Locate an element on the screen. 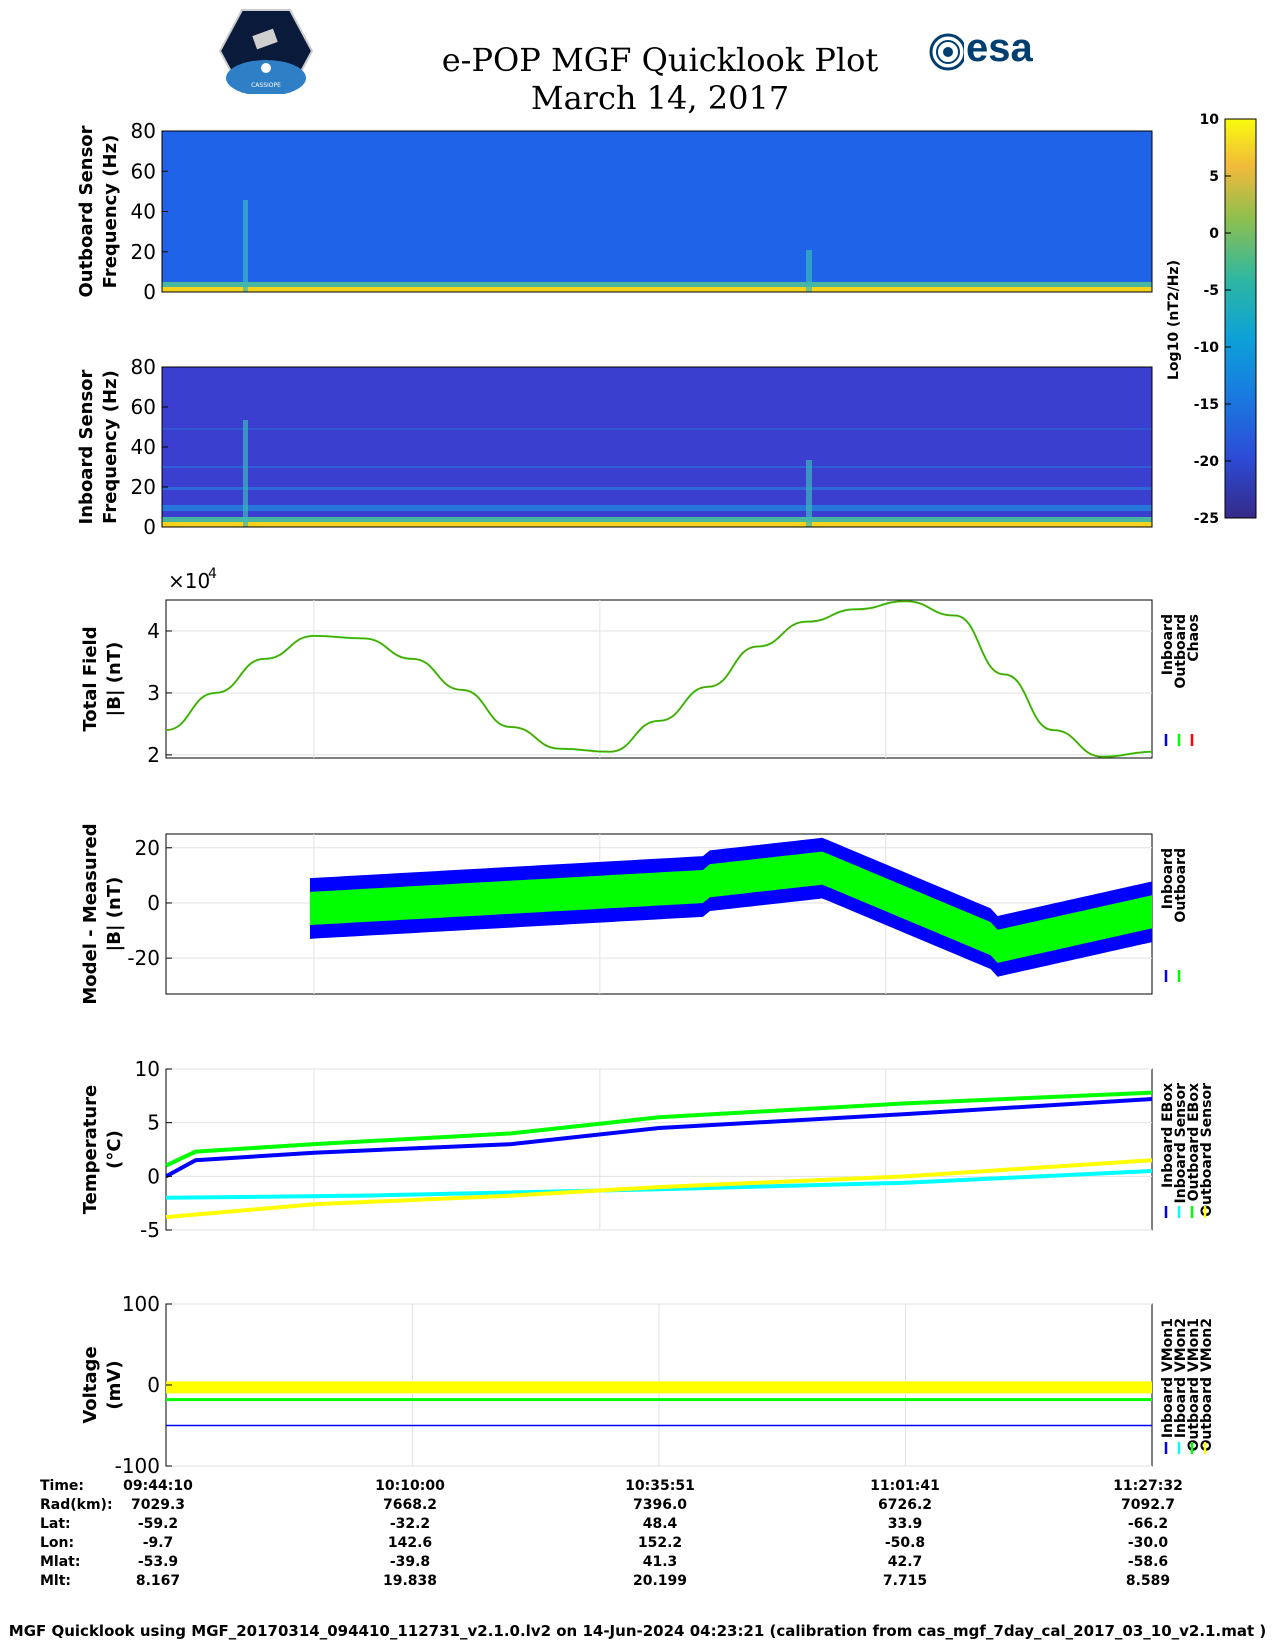 The width and height of the screenshot is (1275, 1650). voltage-yticks: -100 0 100 is located at coordinates (143, 1385).